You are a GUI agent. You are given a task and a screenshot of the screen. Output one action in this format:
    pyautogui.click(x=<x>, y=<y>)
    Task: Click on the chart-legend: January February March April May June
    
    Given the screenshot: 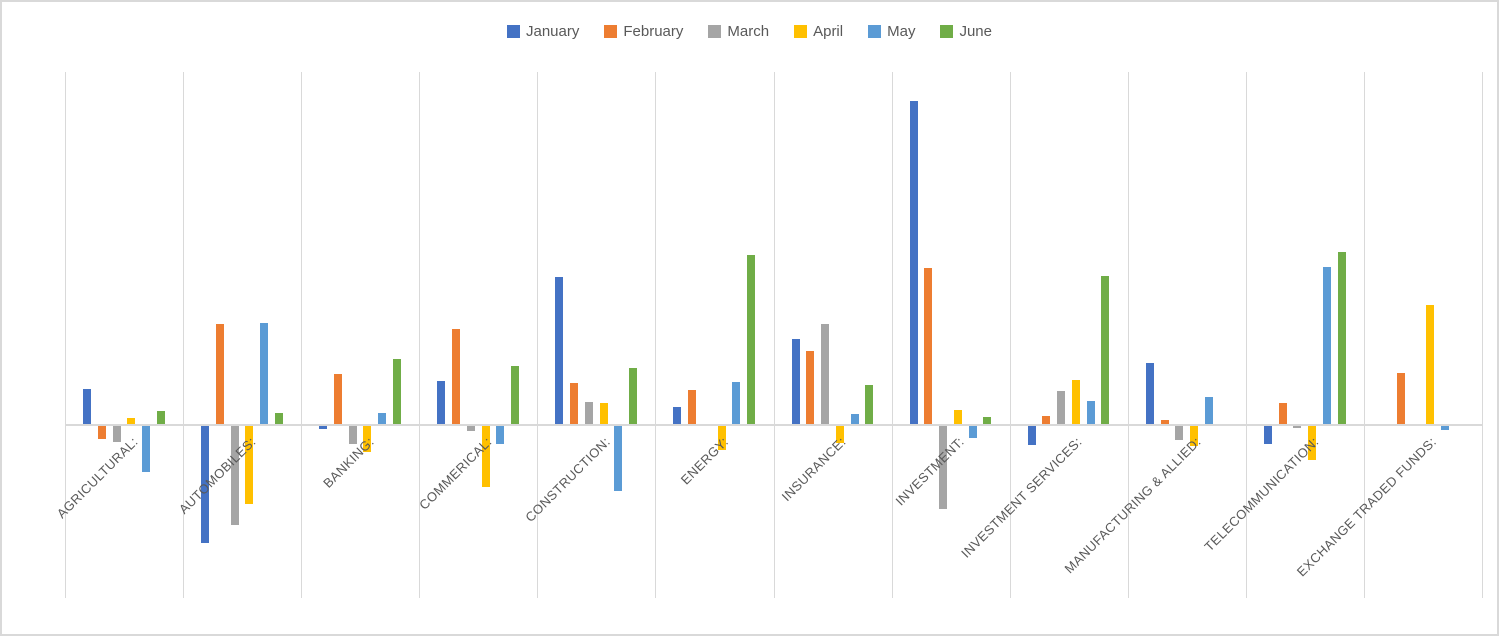 What is the action you would take?
    pyautogui.click(x=749, y=31)
    